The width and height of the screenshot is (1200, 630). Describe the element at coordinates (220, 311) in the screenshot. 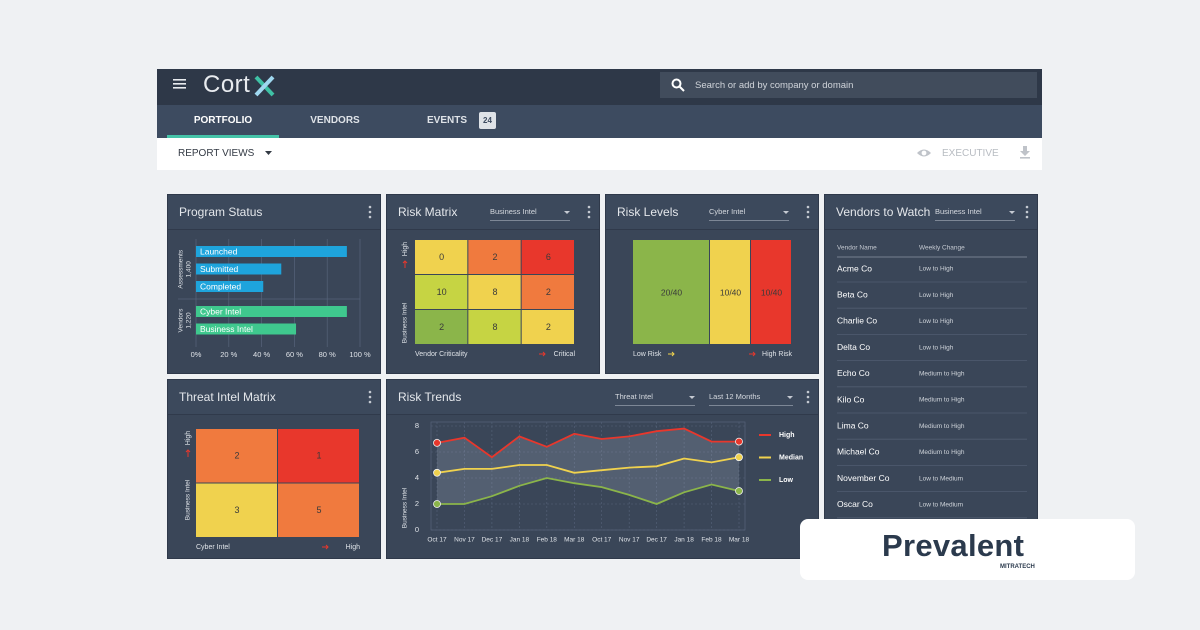

I see `bar-label: Cyber Intel` at that location.